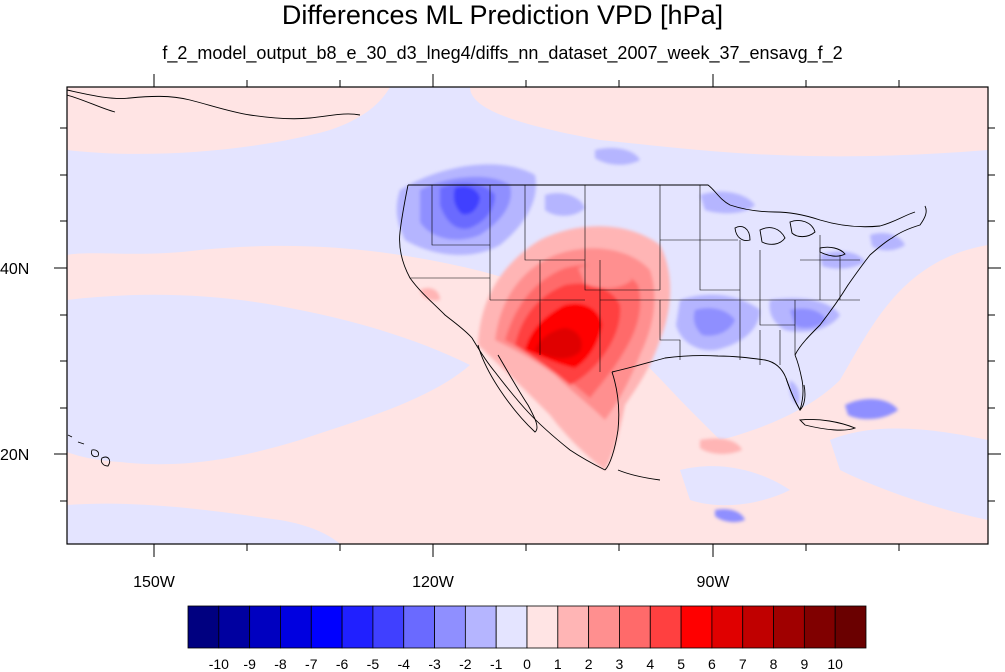 The height and width of the screenshot is (672, 1005). What do you see at coordinates (743, 664) in the screenshot?
I see `colorbar-tick-label: 7` at bounding box center [743, 664].